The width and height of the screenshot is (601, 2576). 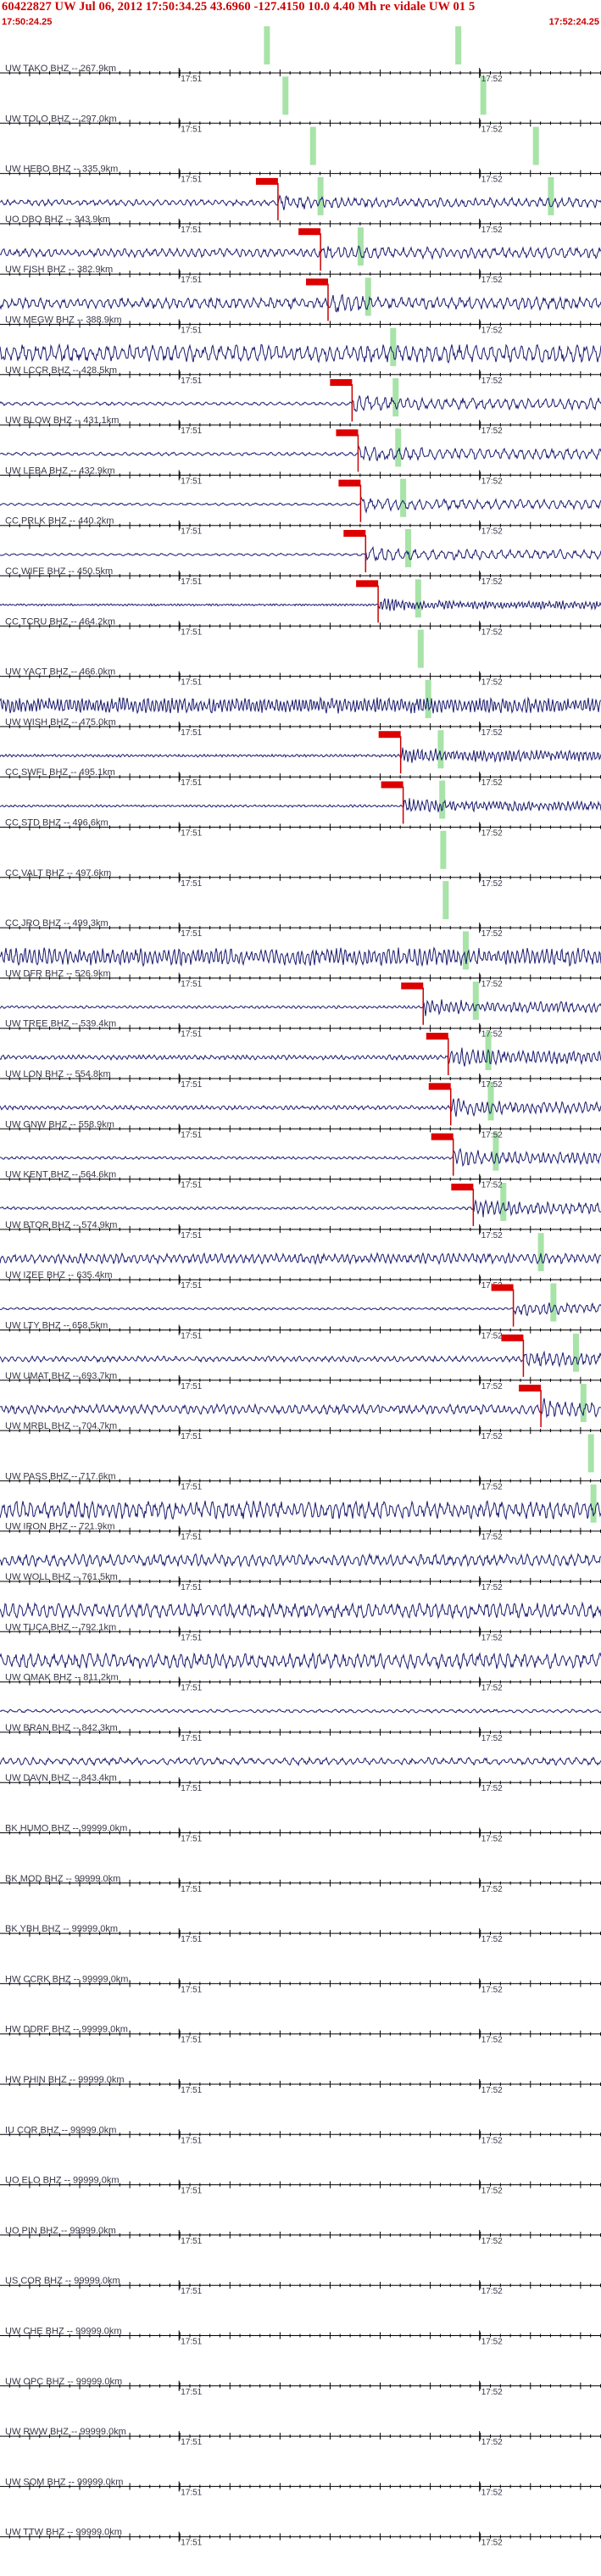 What do you see at coordinates (300, 1161) in the screenshot?
I see `trace-row: 17:51 17:52 UW KENT BHZ -- 564.6km` at bounding box center [300, 1161].